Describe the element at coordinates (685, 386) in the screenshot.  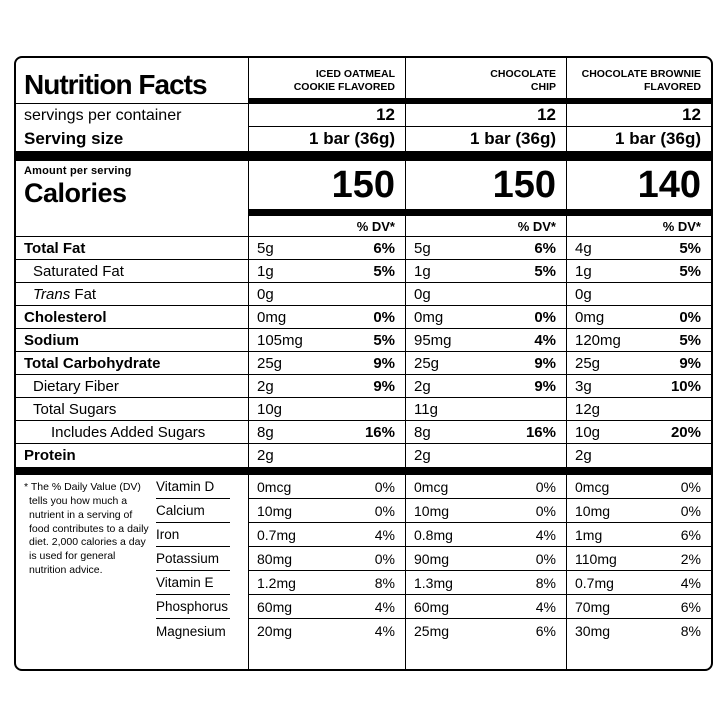
I see `daily-value: 10%` at that location.